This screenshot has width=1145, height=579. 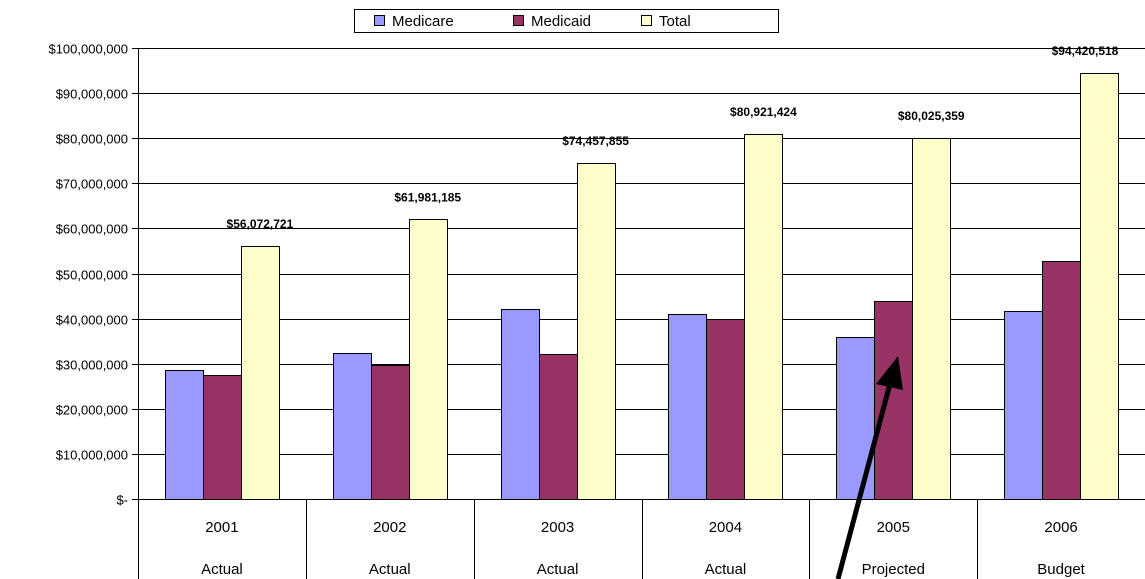 I want to click on category-label: 2003, so click(x=557, y=527).